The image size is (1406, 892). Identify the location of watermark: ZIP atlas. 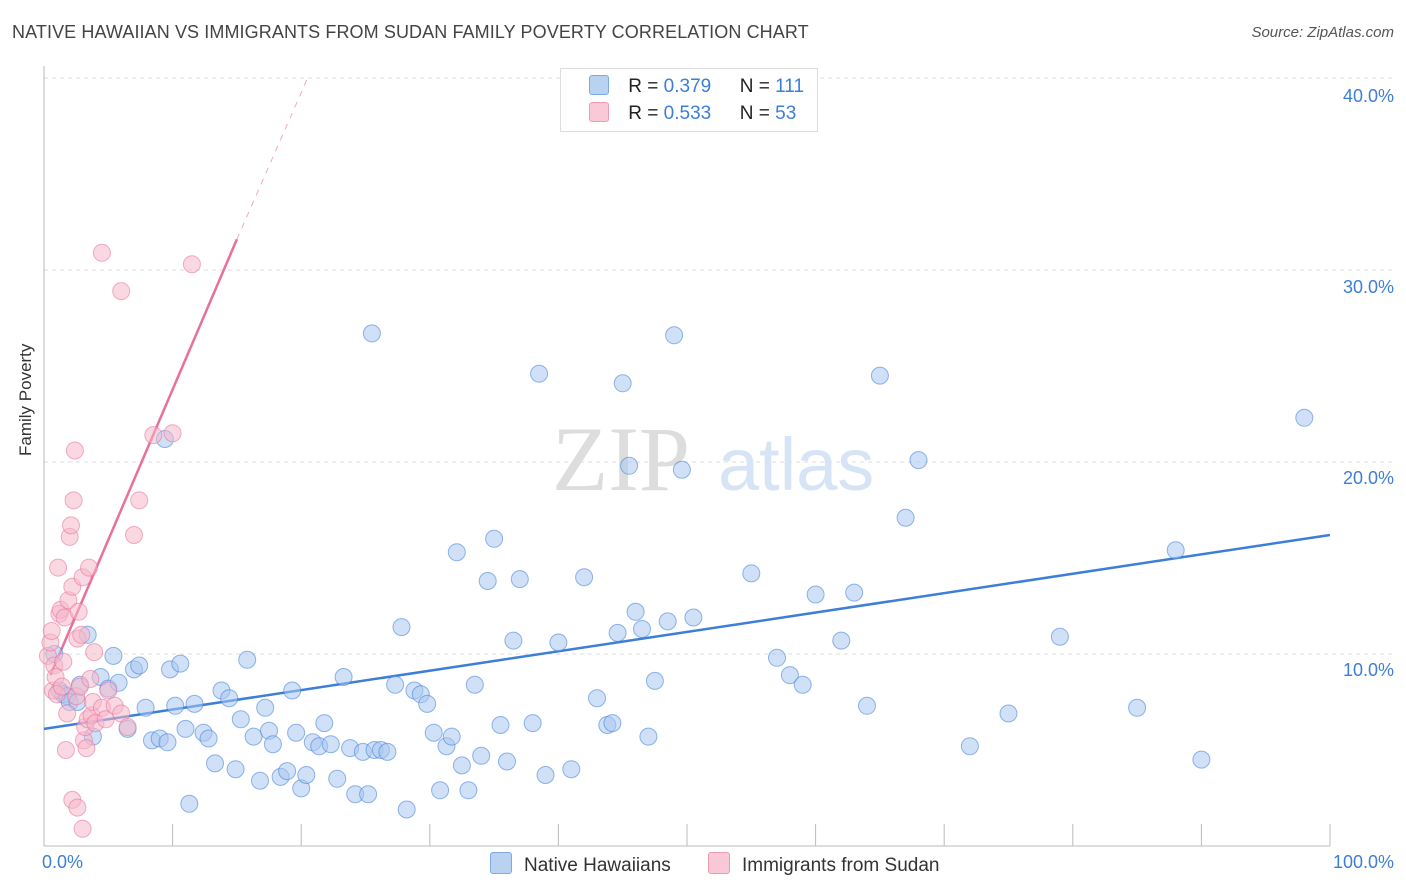
(713, 459).